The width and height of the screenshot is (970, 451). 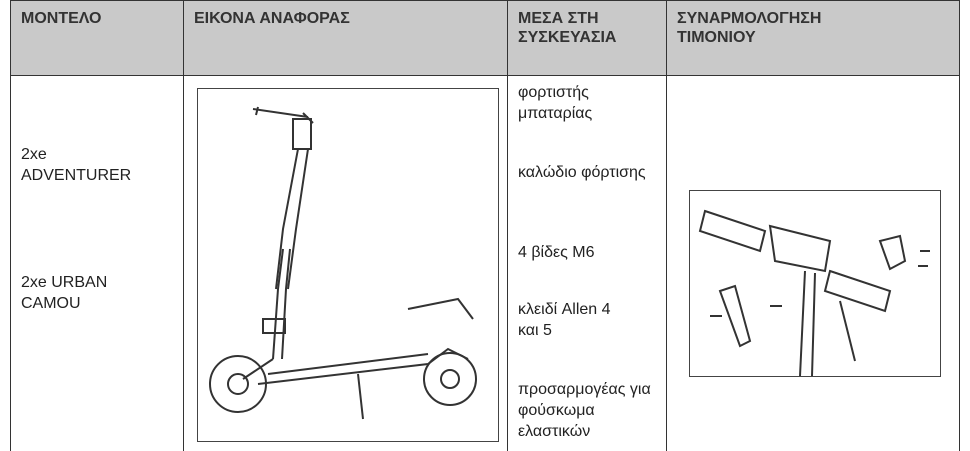 What do you see at coordinates (582, 172) in the screenshot?
I see `contents-item: καλώδιο φόρτισης` at bounding box center [582, 172].